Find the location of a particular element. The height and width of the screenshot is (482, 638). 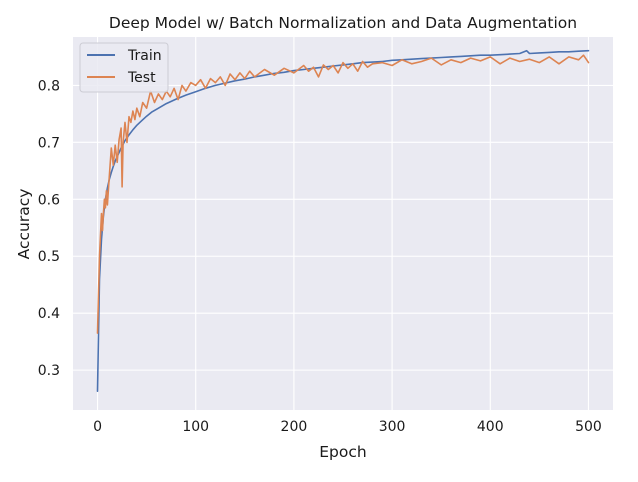

y-tick-label: 0.3 is located at coordinates (49, 371).